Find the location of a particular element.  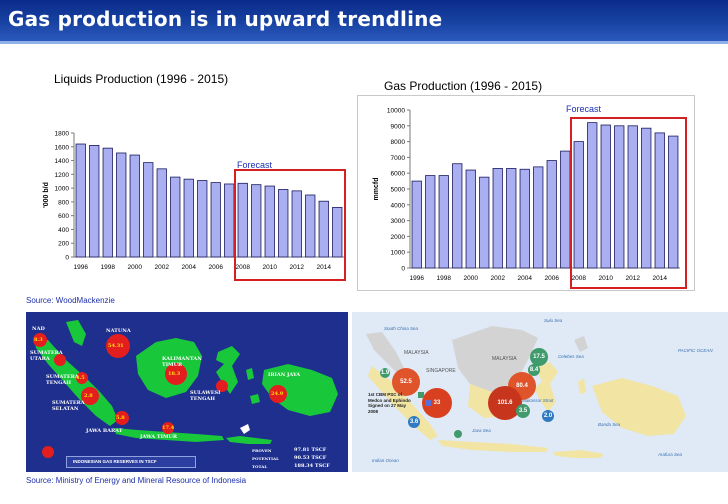

totals-value: 188.34 TSCF is located at coordinates (312, 466).